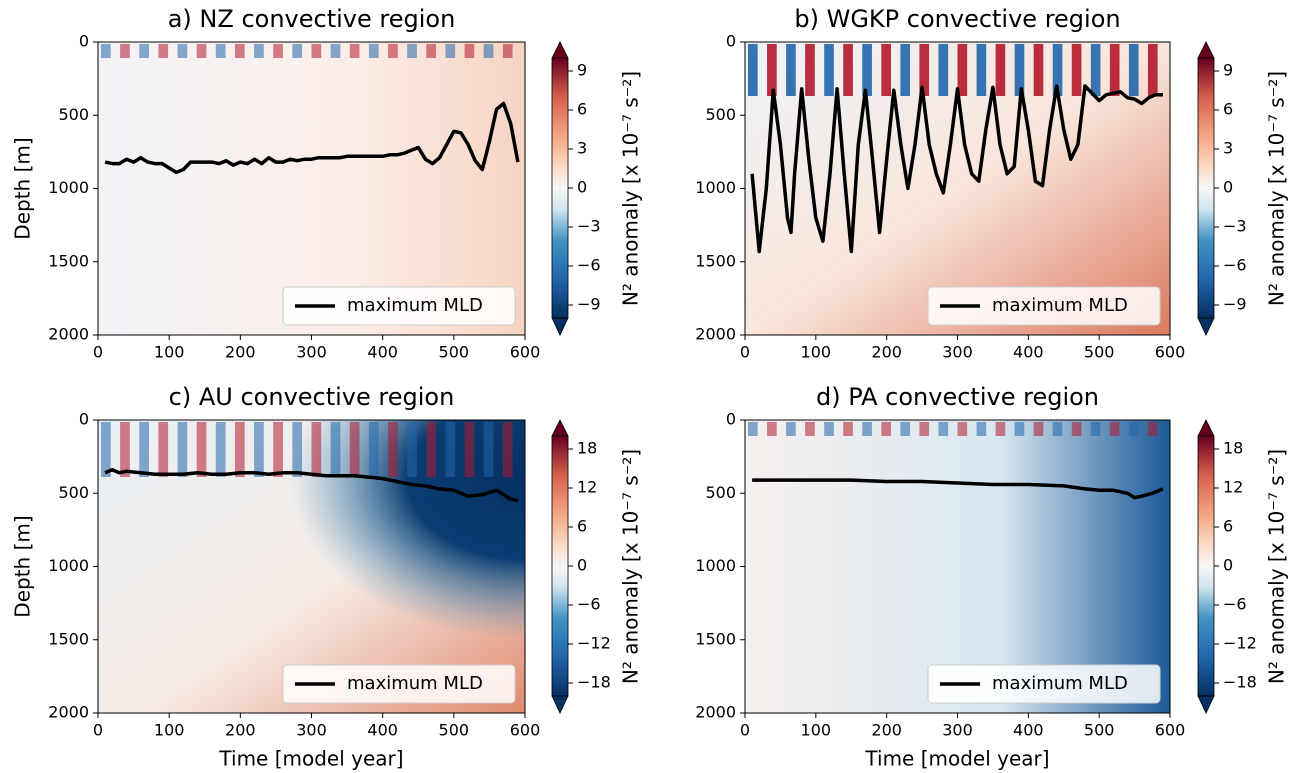 Image resolution: width=1299 pixels, height=773 pixels. What do you see at coordinates (720, 114) in the screenshot?
I see `y-tick-label: 500` at bounding box center [720, 114].